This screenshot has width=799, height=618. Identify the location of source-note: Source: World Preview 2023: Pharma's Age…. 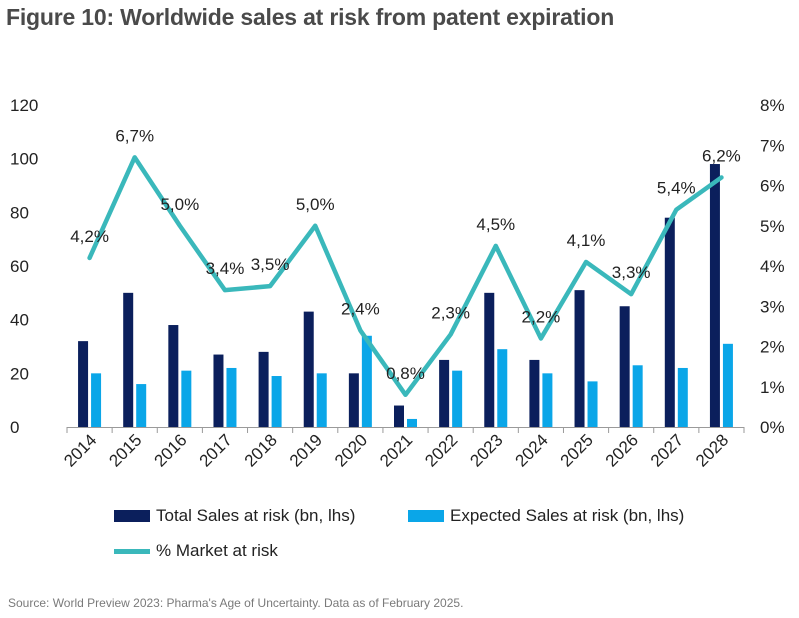
(236, 603).